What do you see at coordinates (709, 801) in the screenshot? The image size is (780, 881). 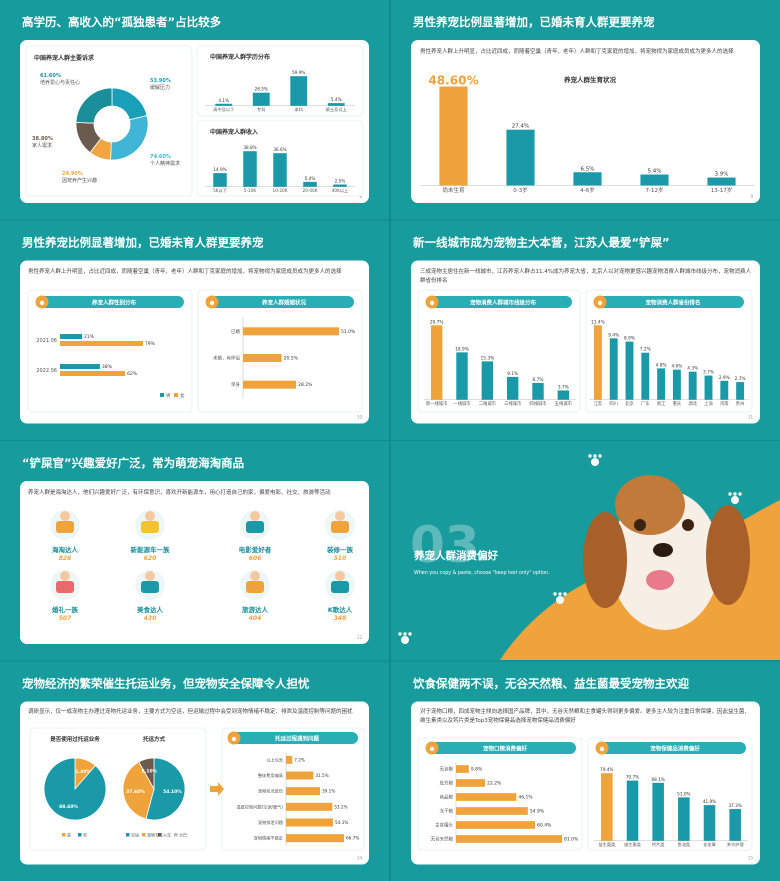 I see `value-label: 41.9%` at bounding box center [709, 801].